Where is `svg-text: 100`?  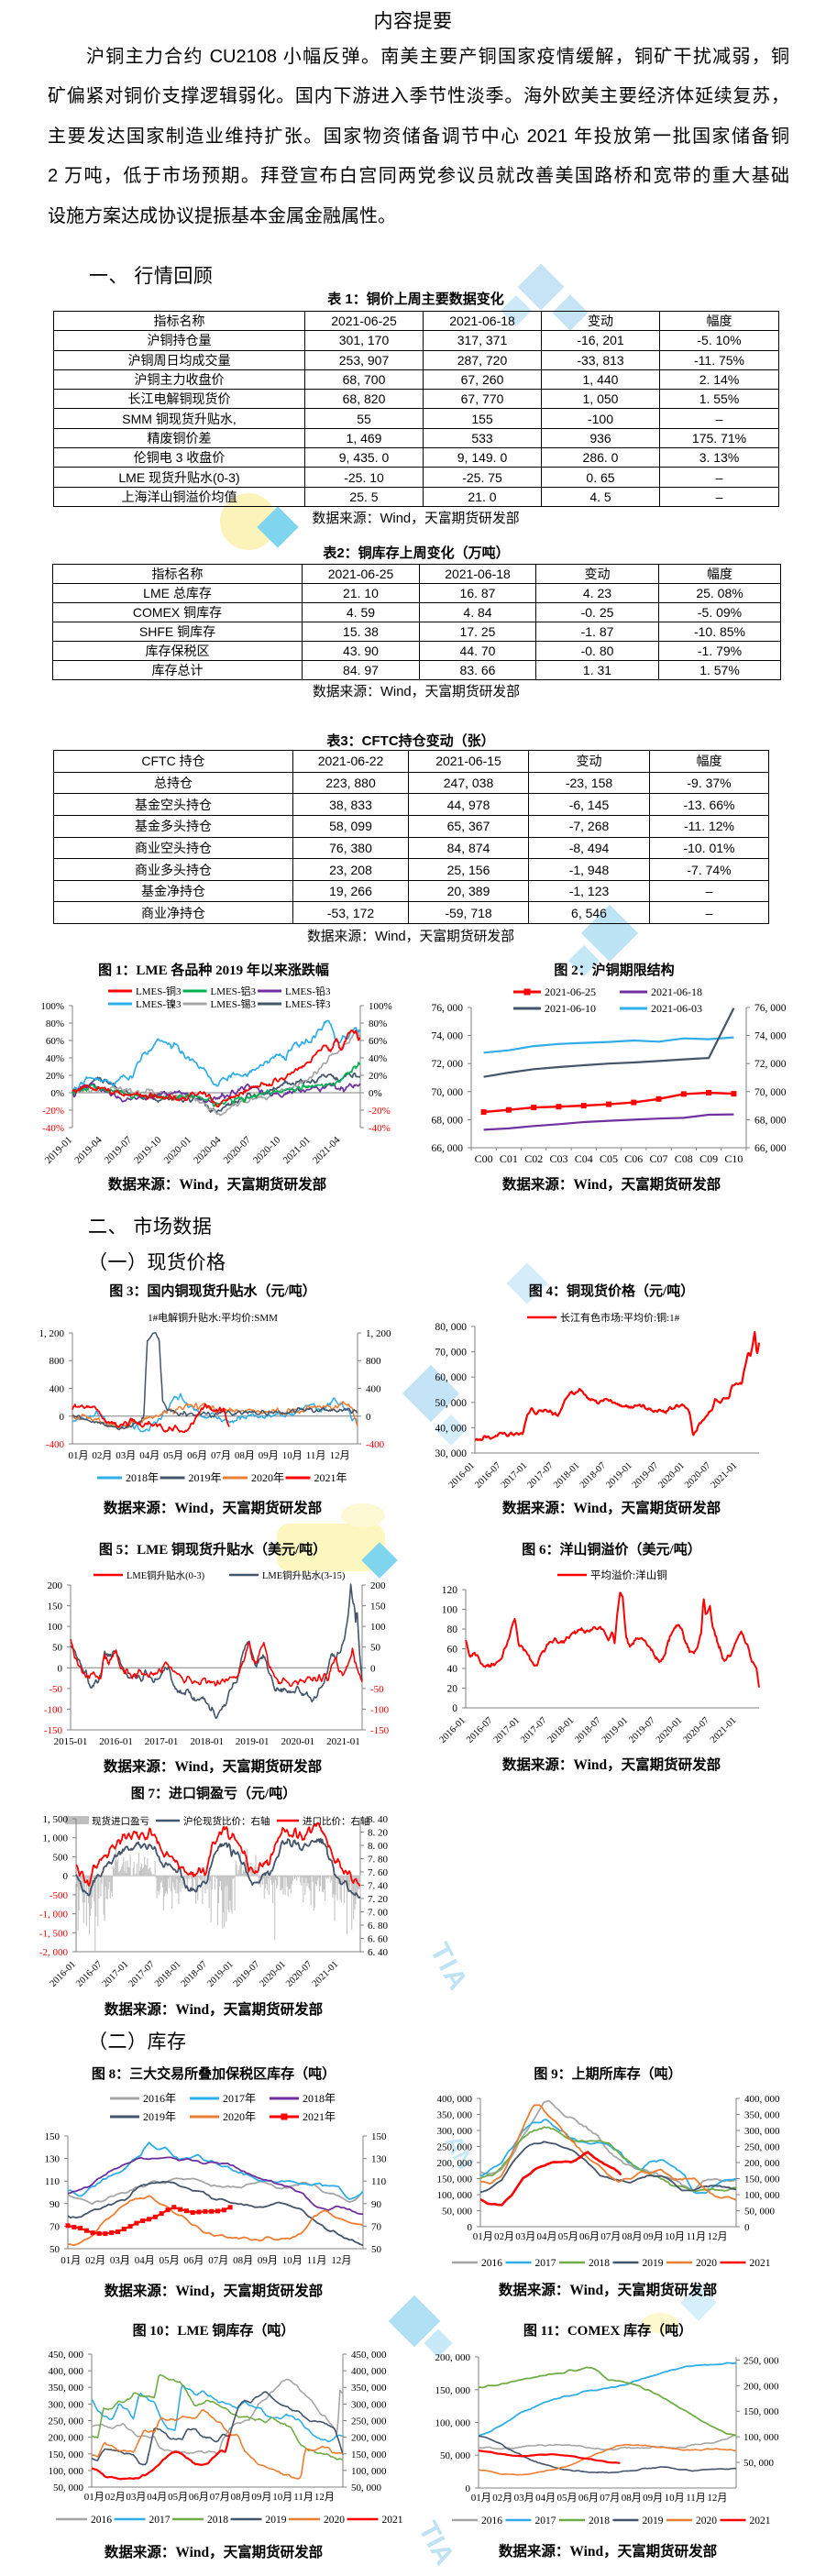 svg-text: 100 is located at coordinates (378, 1628).